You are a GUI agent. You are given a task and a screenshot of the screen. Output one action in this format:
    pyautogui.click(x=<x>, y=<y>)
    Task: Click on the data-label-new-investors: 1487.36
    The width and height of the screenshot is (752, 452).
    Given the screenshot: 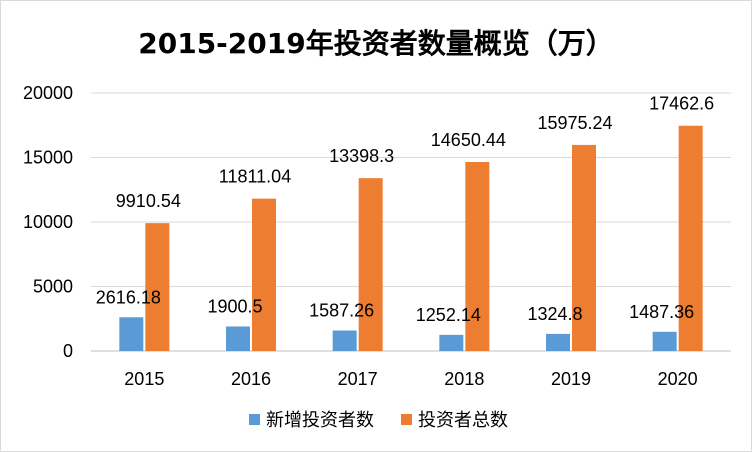 What is the action you would take?
    pyautogui.click(x=661, y=312)
    